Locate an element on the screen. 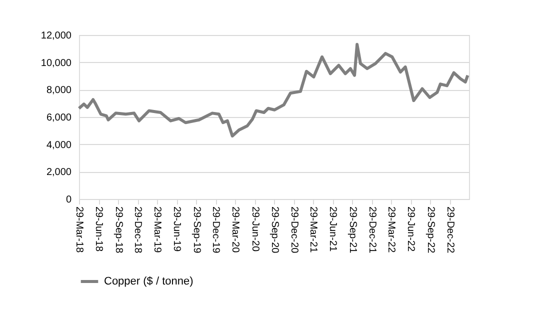 The image size is (550, 330). x-tick-label: 29-Mar-21 is located at coordinates (313, 230).